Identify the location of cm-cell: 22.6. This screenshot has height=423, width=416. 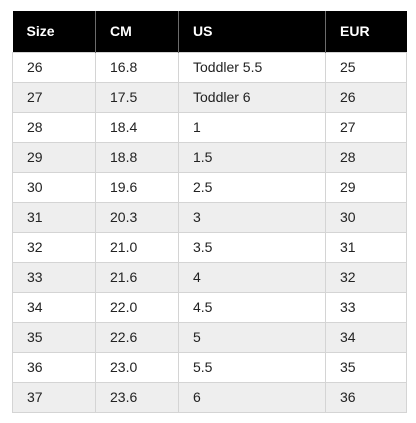
(137, 337).